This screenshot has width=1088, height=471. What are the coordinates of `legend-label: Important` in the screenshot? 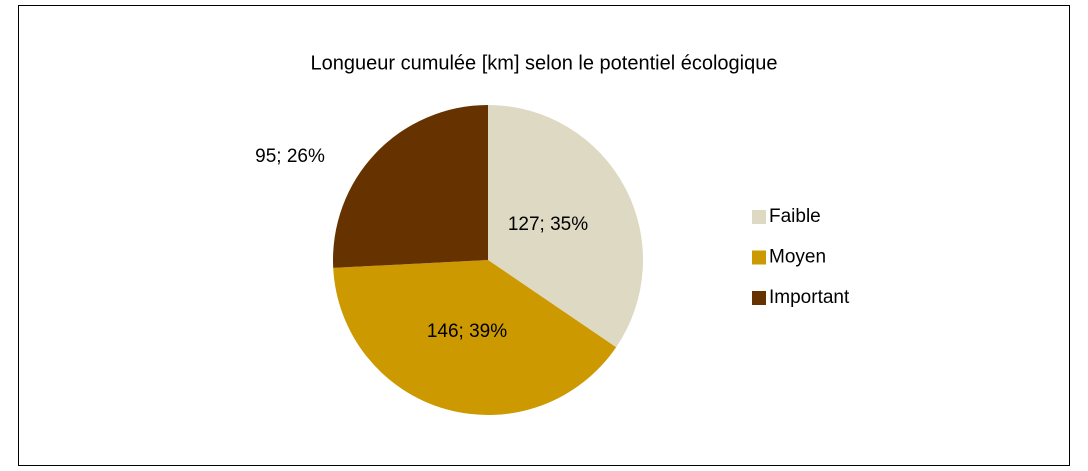 It's located at (809, 297).